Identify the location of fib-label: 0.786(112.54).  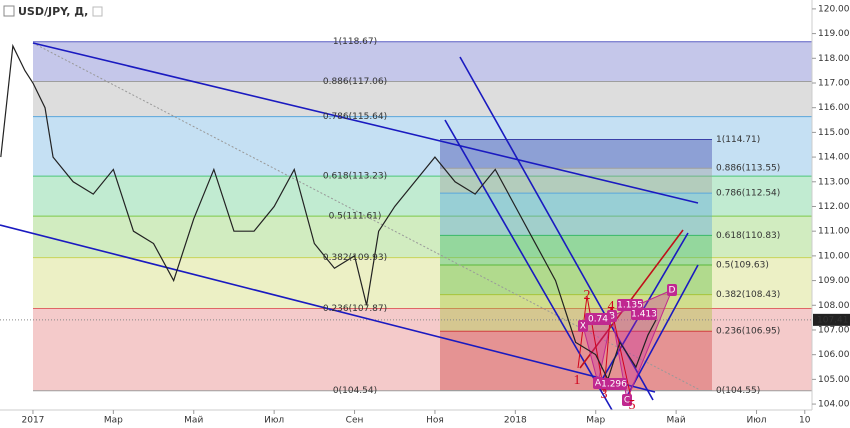
(748, 194).